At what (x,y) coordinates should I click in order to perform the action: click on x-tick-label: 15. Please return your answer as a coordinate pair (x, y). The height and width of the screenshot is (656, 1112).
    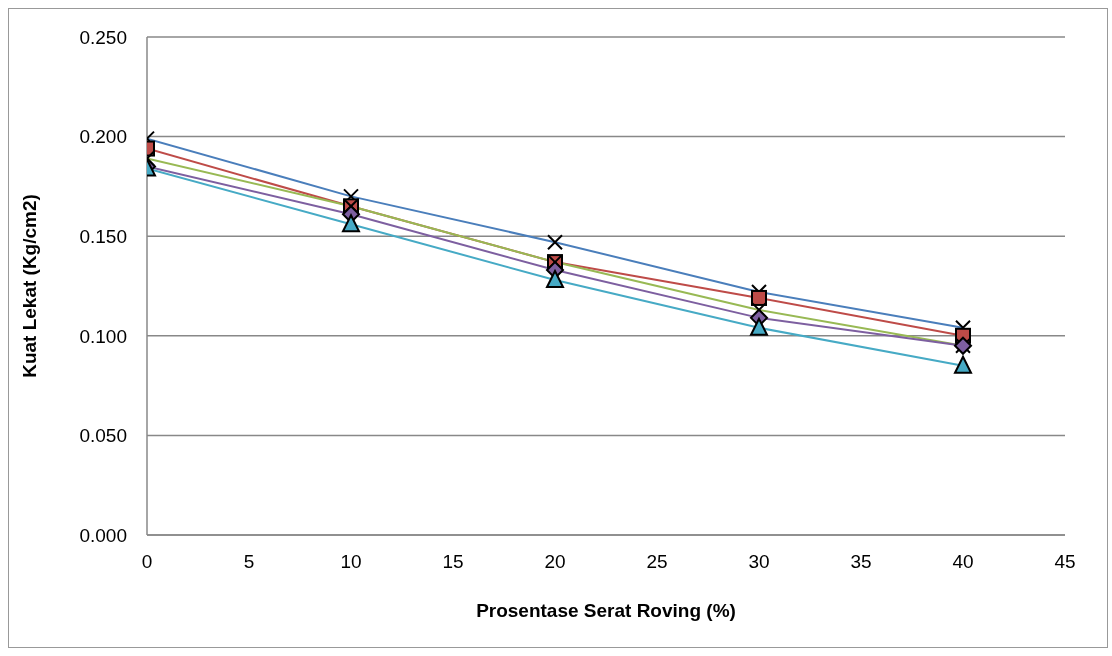
    Looking at the image, I should click on (453, 562).